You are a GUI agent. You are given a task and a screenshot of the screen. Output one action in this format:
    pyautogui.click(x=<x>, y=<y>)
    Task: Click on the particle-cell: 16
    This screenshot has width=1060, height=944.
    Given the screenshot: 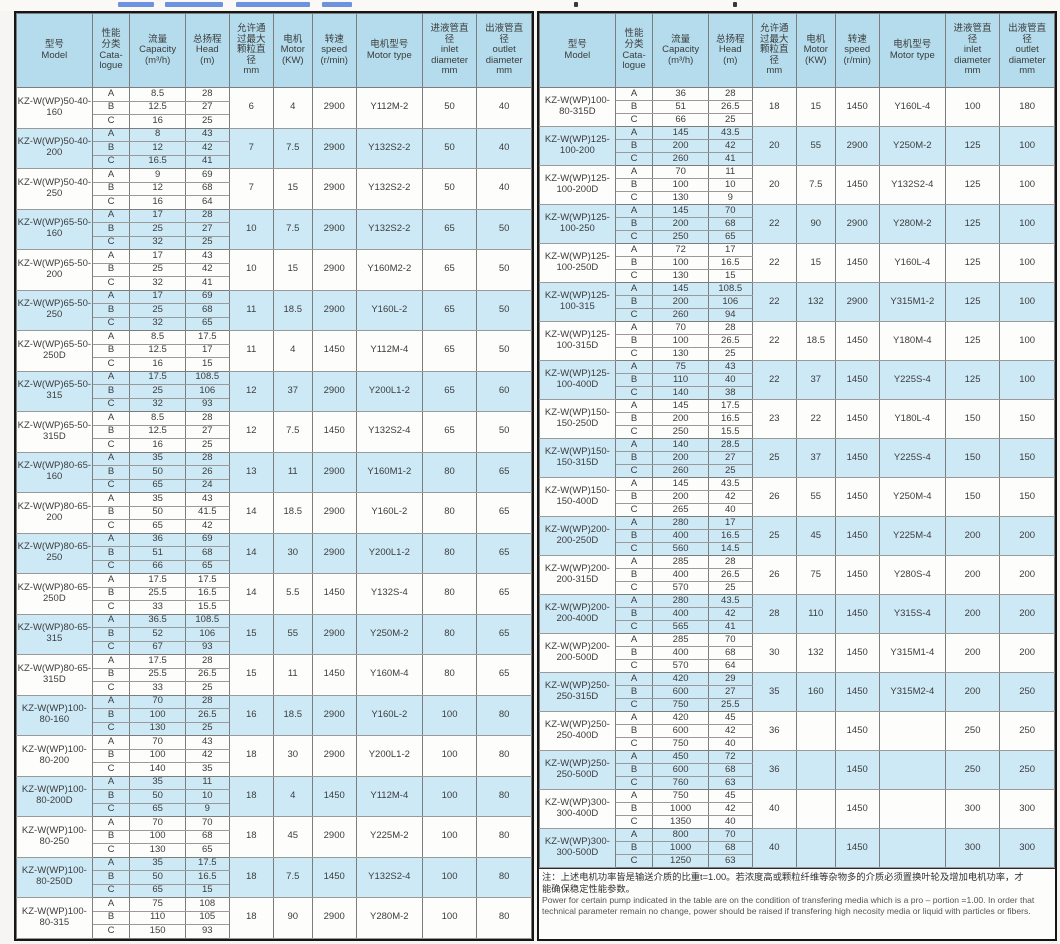 What is the action you would take?
    pyautogui.click(x=251, y=715)
    